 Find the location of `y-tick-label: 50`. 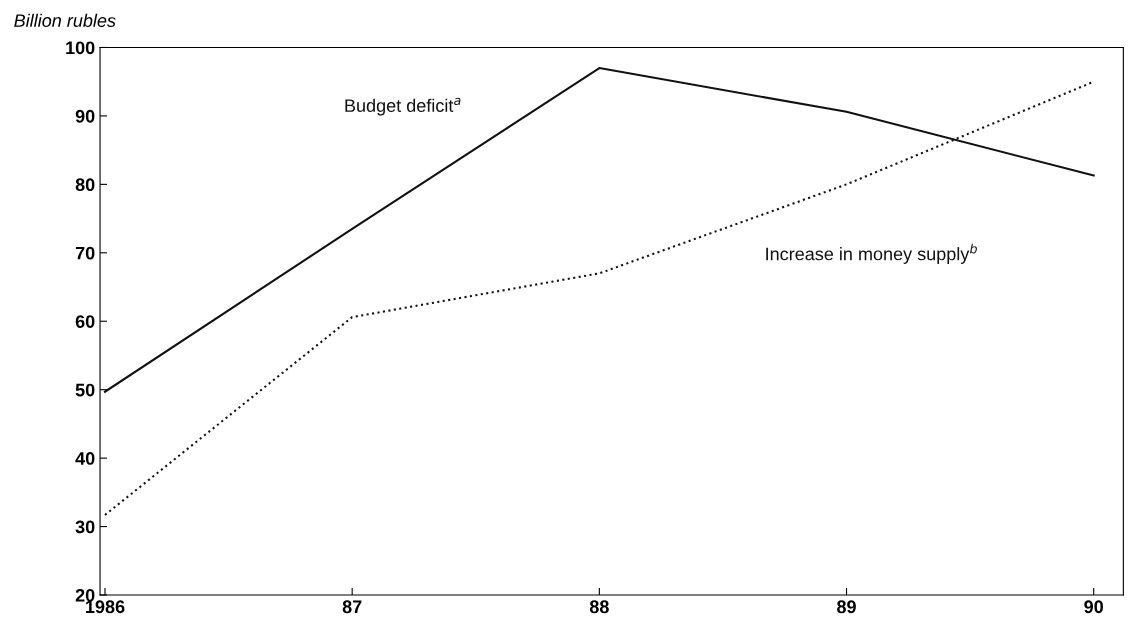

y-tick-label: 50 is located at coordinates (85, 390).